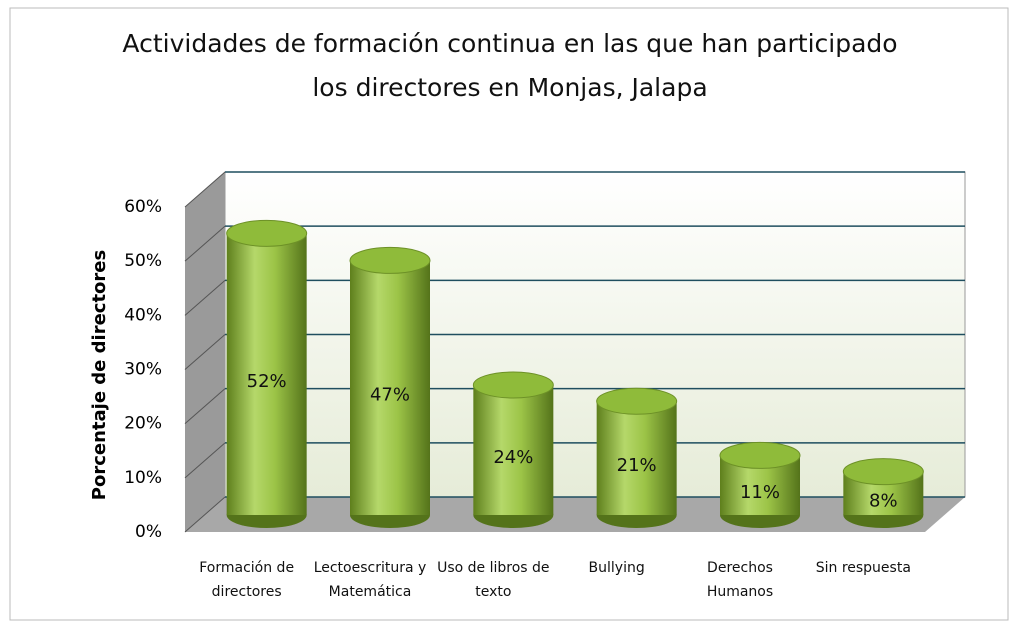 The height and width of the screenshot is (628, 1019). I want to click on x-tick-label: Uso de libros de texto, so click(493, 580).